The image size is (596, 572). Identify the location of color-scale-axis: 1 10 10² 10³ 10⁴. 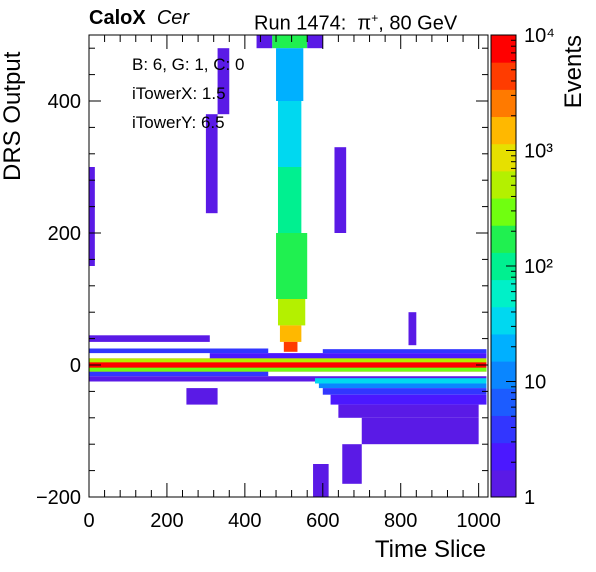
(530, 267).